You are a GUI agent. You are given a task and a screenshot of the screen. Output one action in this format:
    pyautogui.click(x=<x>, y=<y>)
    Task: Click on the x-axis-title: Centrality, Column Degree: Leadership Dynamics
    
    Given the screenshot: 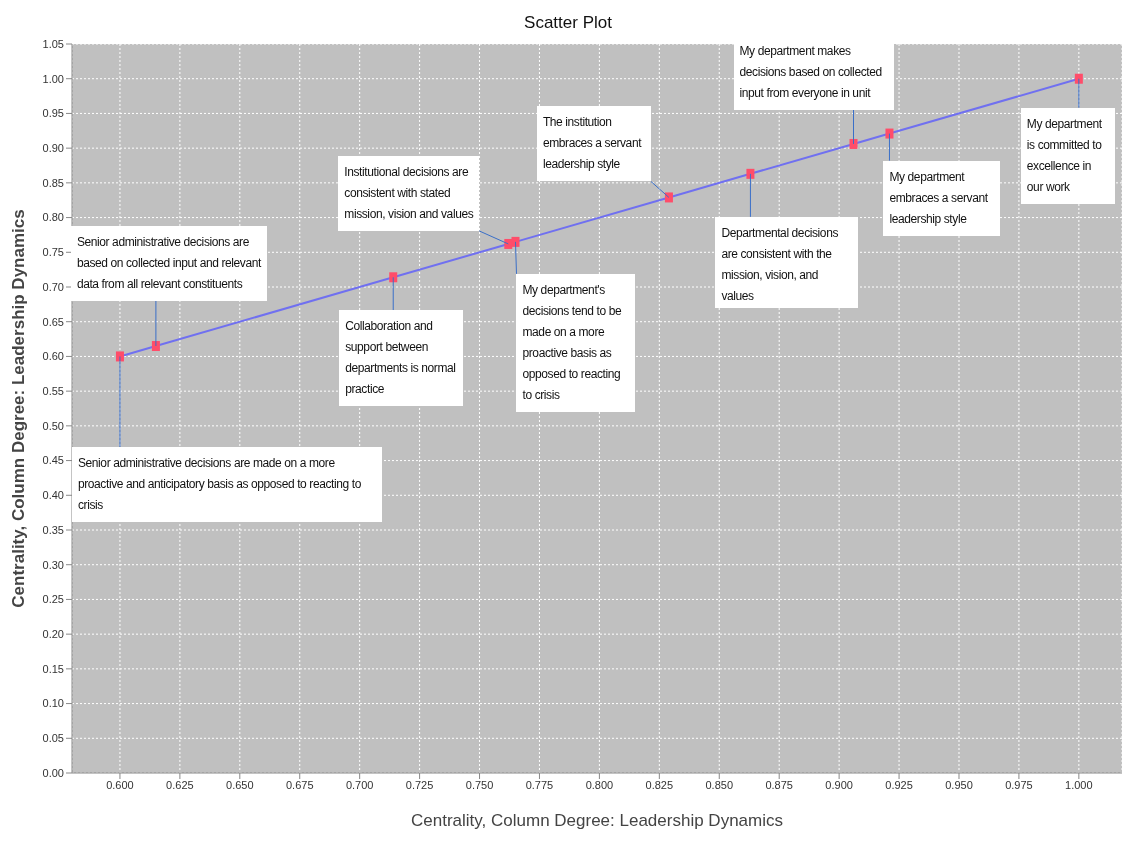 What is the action you would take?
    pyautogui.click(x=597, y=820)
    